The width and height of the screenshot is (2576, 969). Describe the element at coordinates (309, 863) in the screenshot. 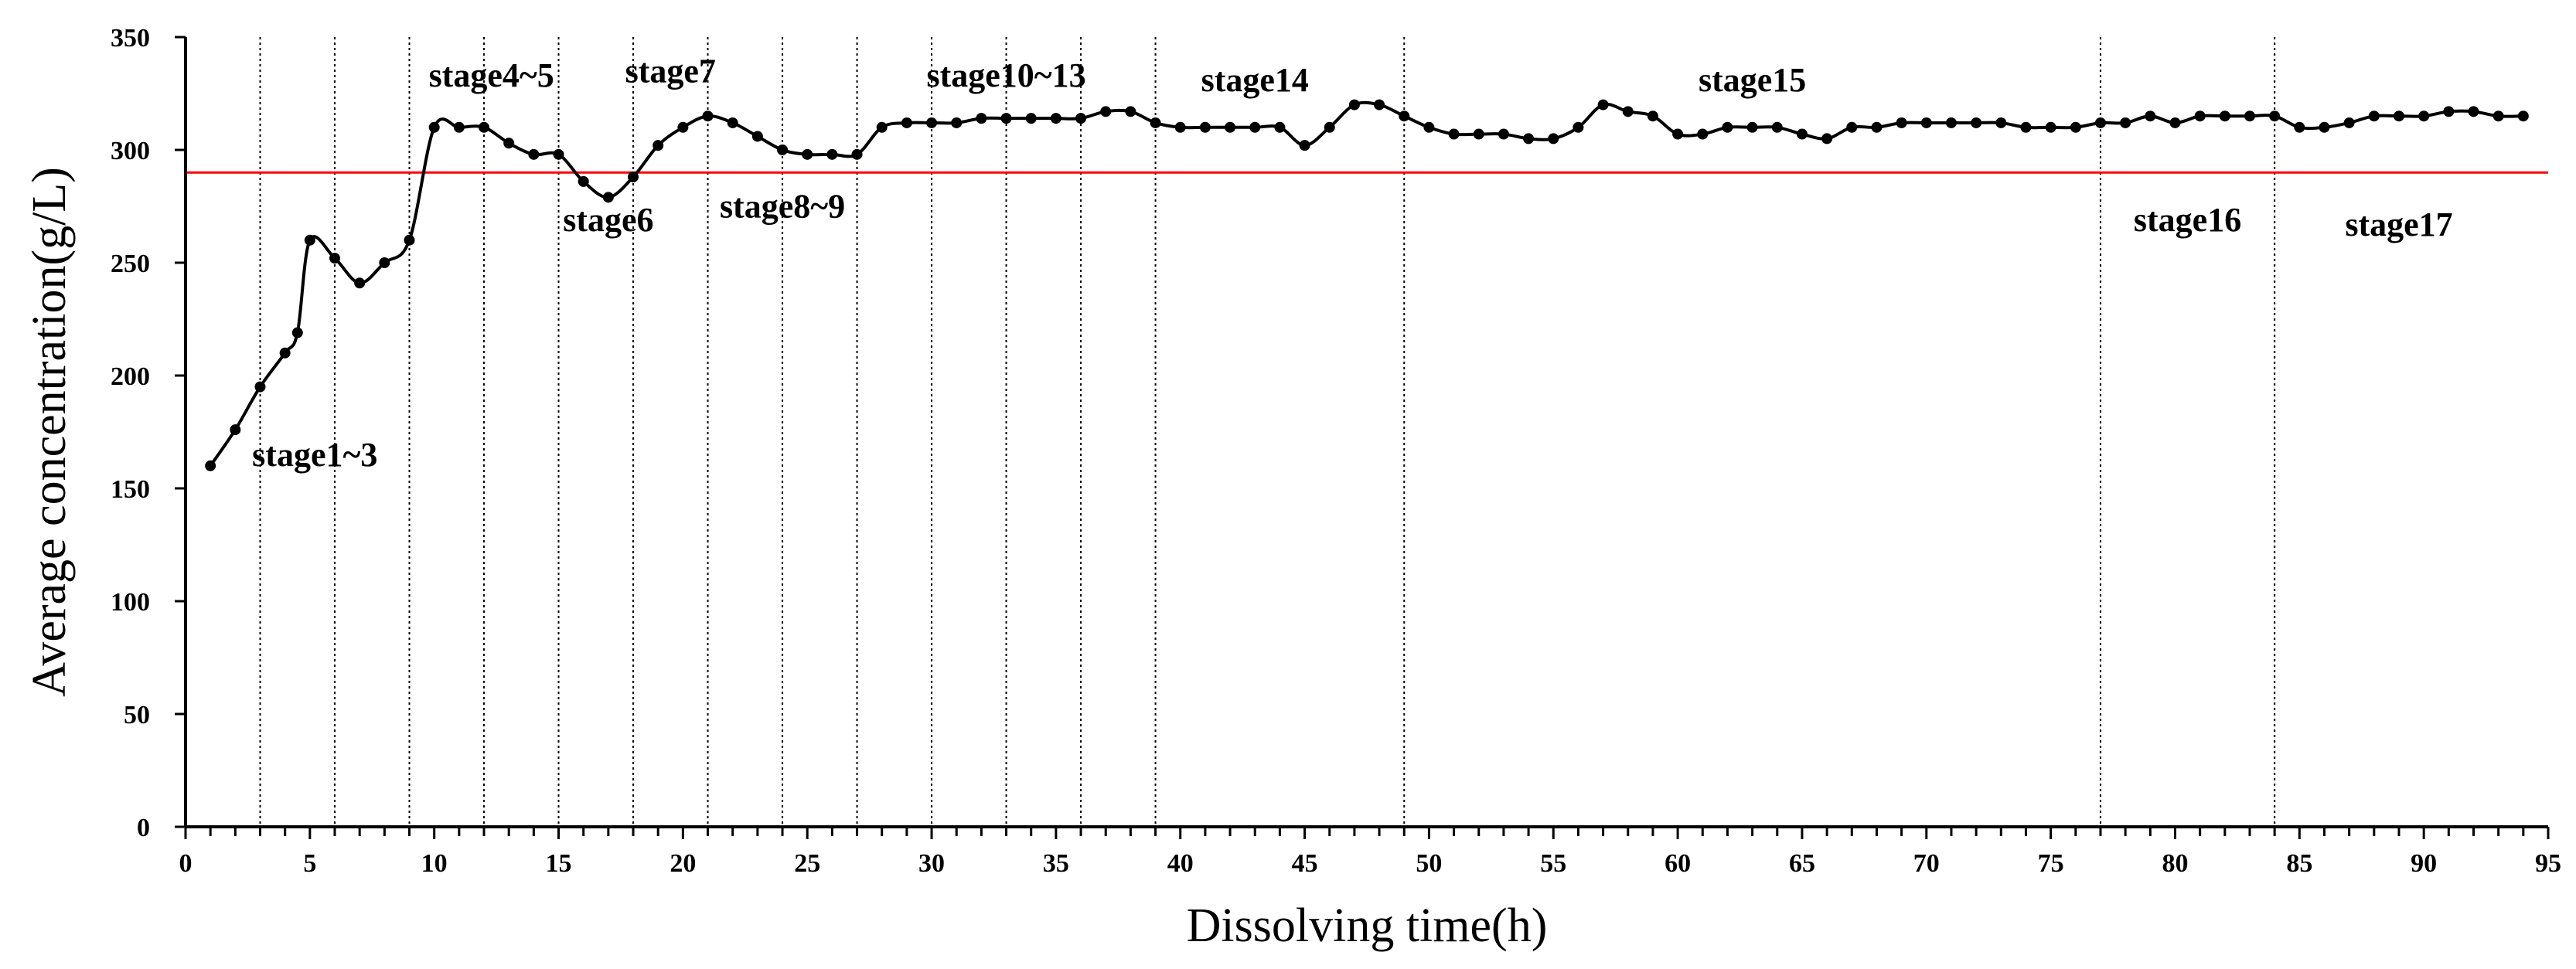

I see `x-tick-label-5: 5` at that location.